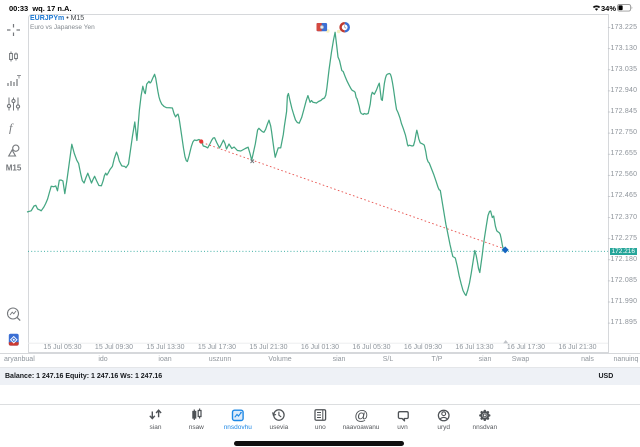 The image size is (640, 447). I want to click on svg-text: M15, so click(14, 168).